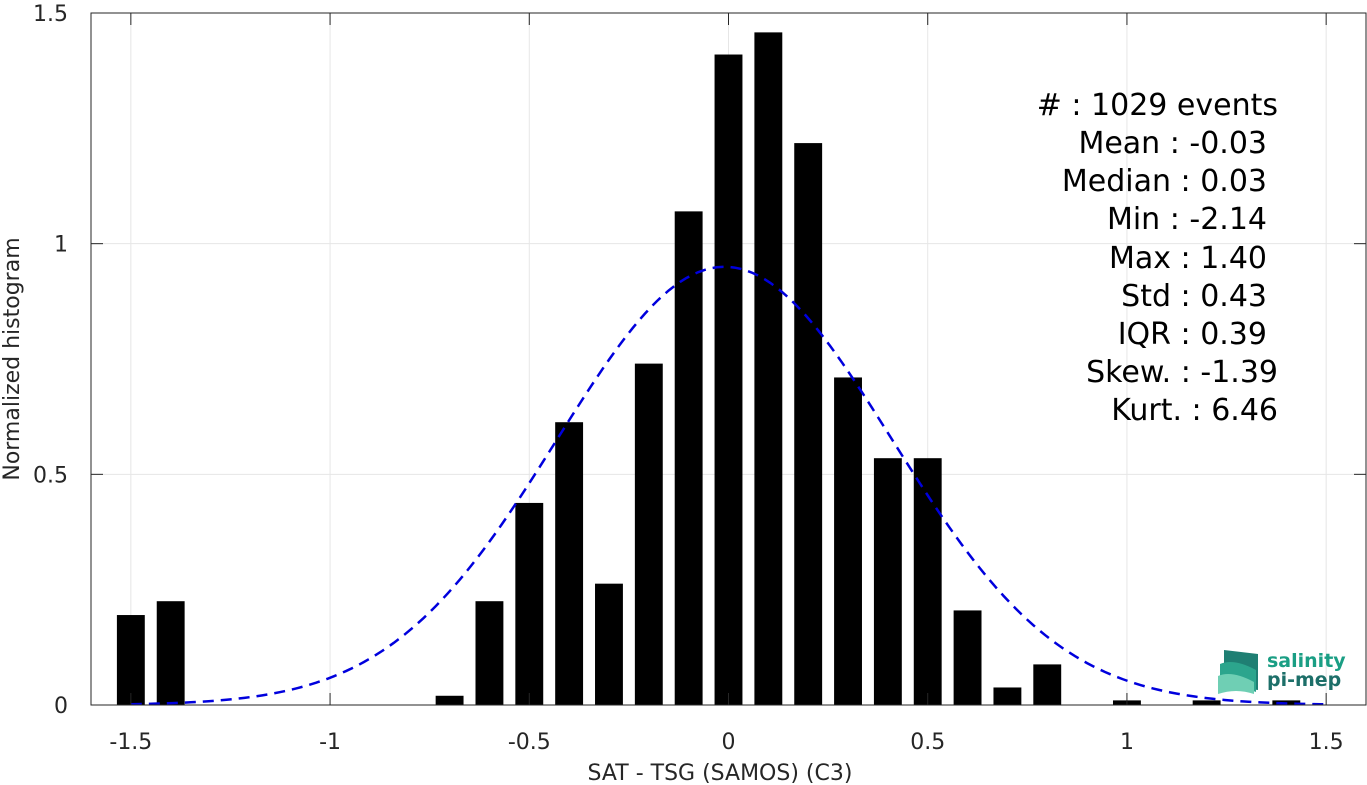 The width and height of the screenshot is (1367, 785). What do you see at coordinates (1172, 143) in the screenshot?
I see `stat-mean: Mean : -0.03` at bounding box center [1172, 143].